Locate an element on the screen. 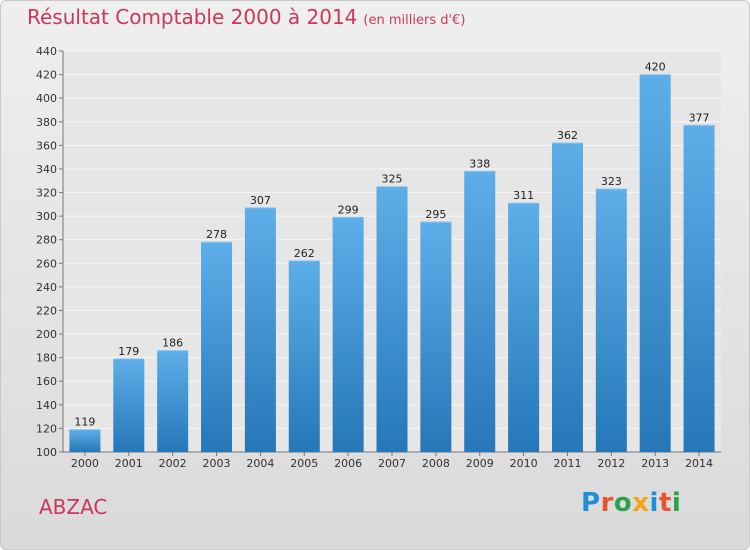  x-tick-label: 2003 is located at coordinates (217, 463).